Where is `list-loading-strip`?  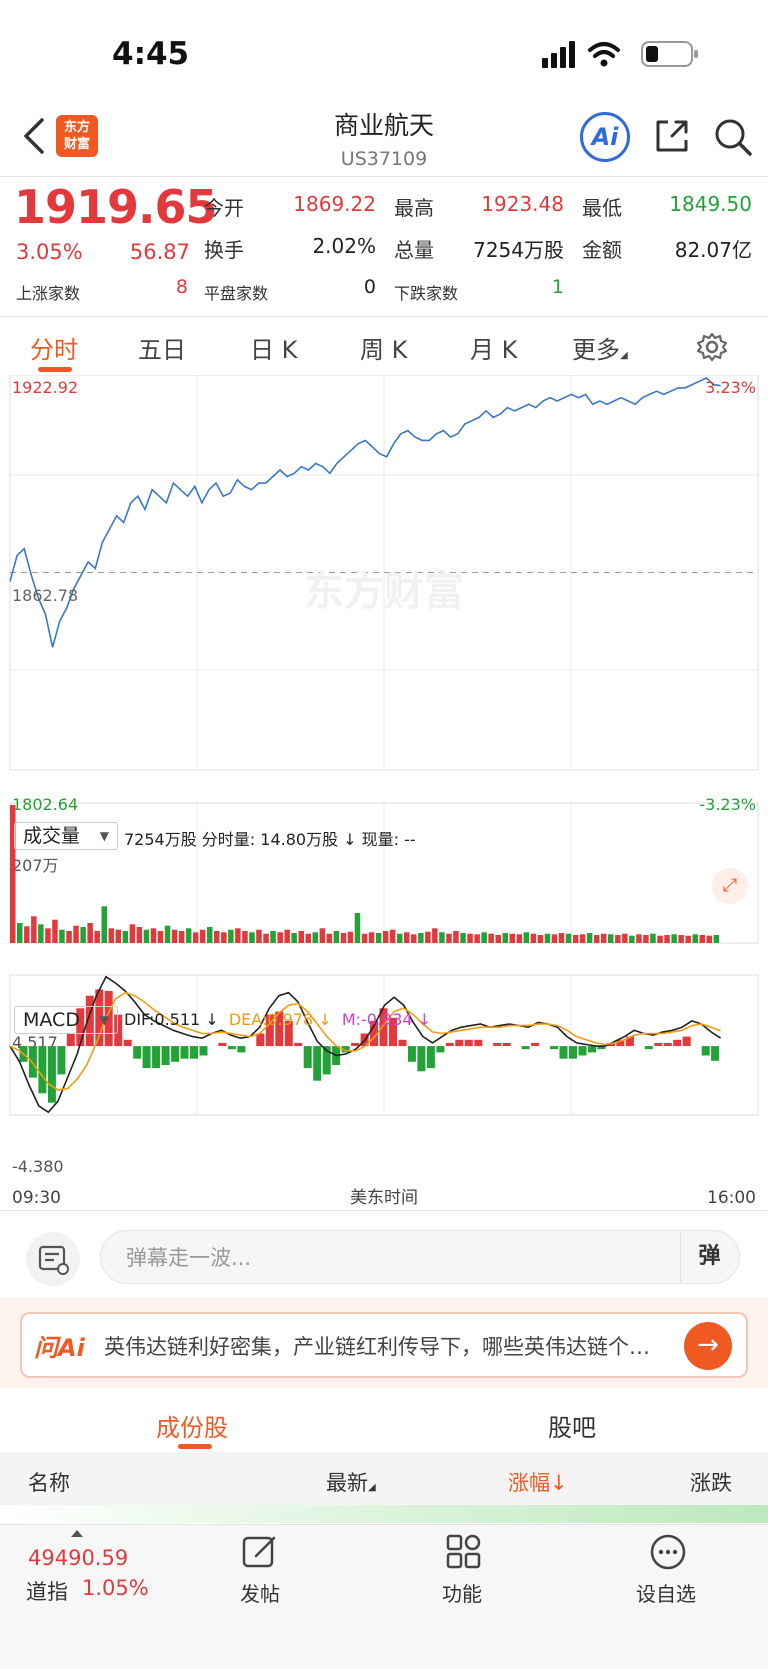 list-loading-strip is located at coordinates (384, 1514).